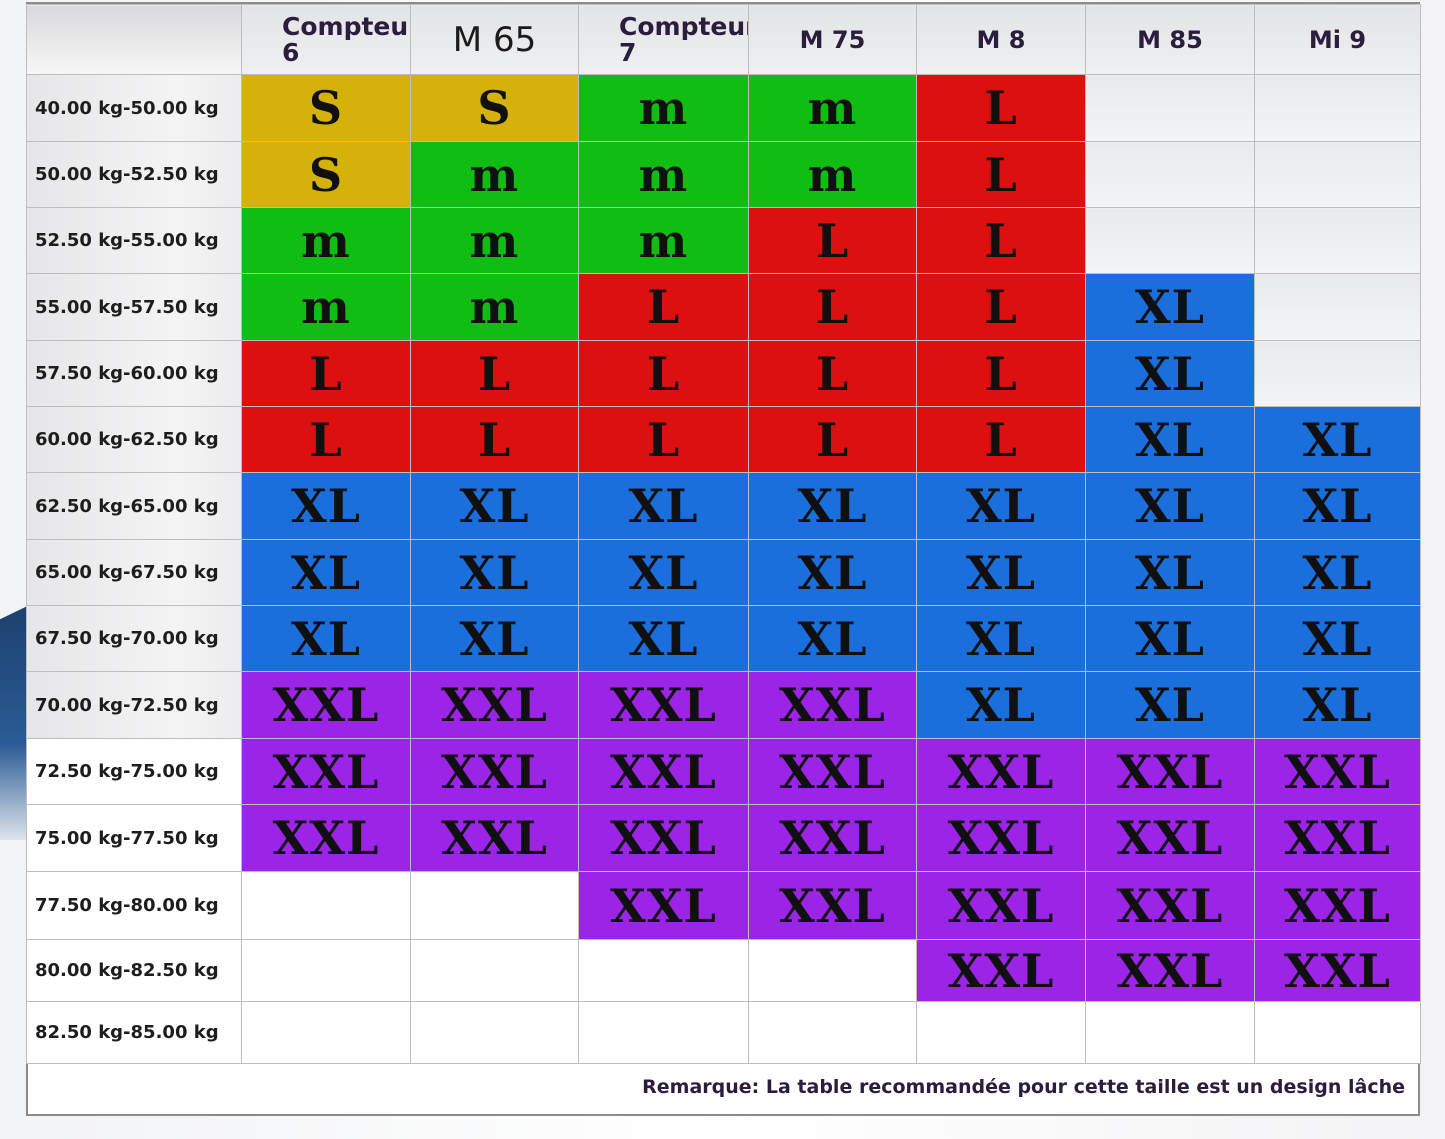  What do you see at coordinates (1337, 39) in the screenshot?
I see `column-header-label: Mi 9` at bounding box center [1337, 39].